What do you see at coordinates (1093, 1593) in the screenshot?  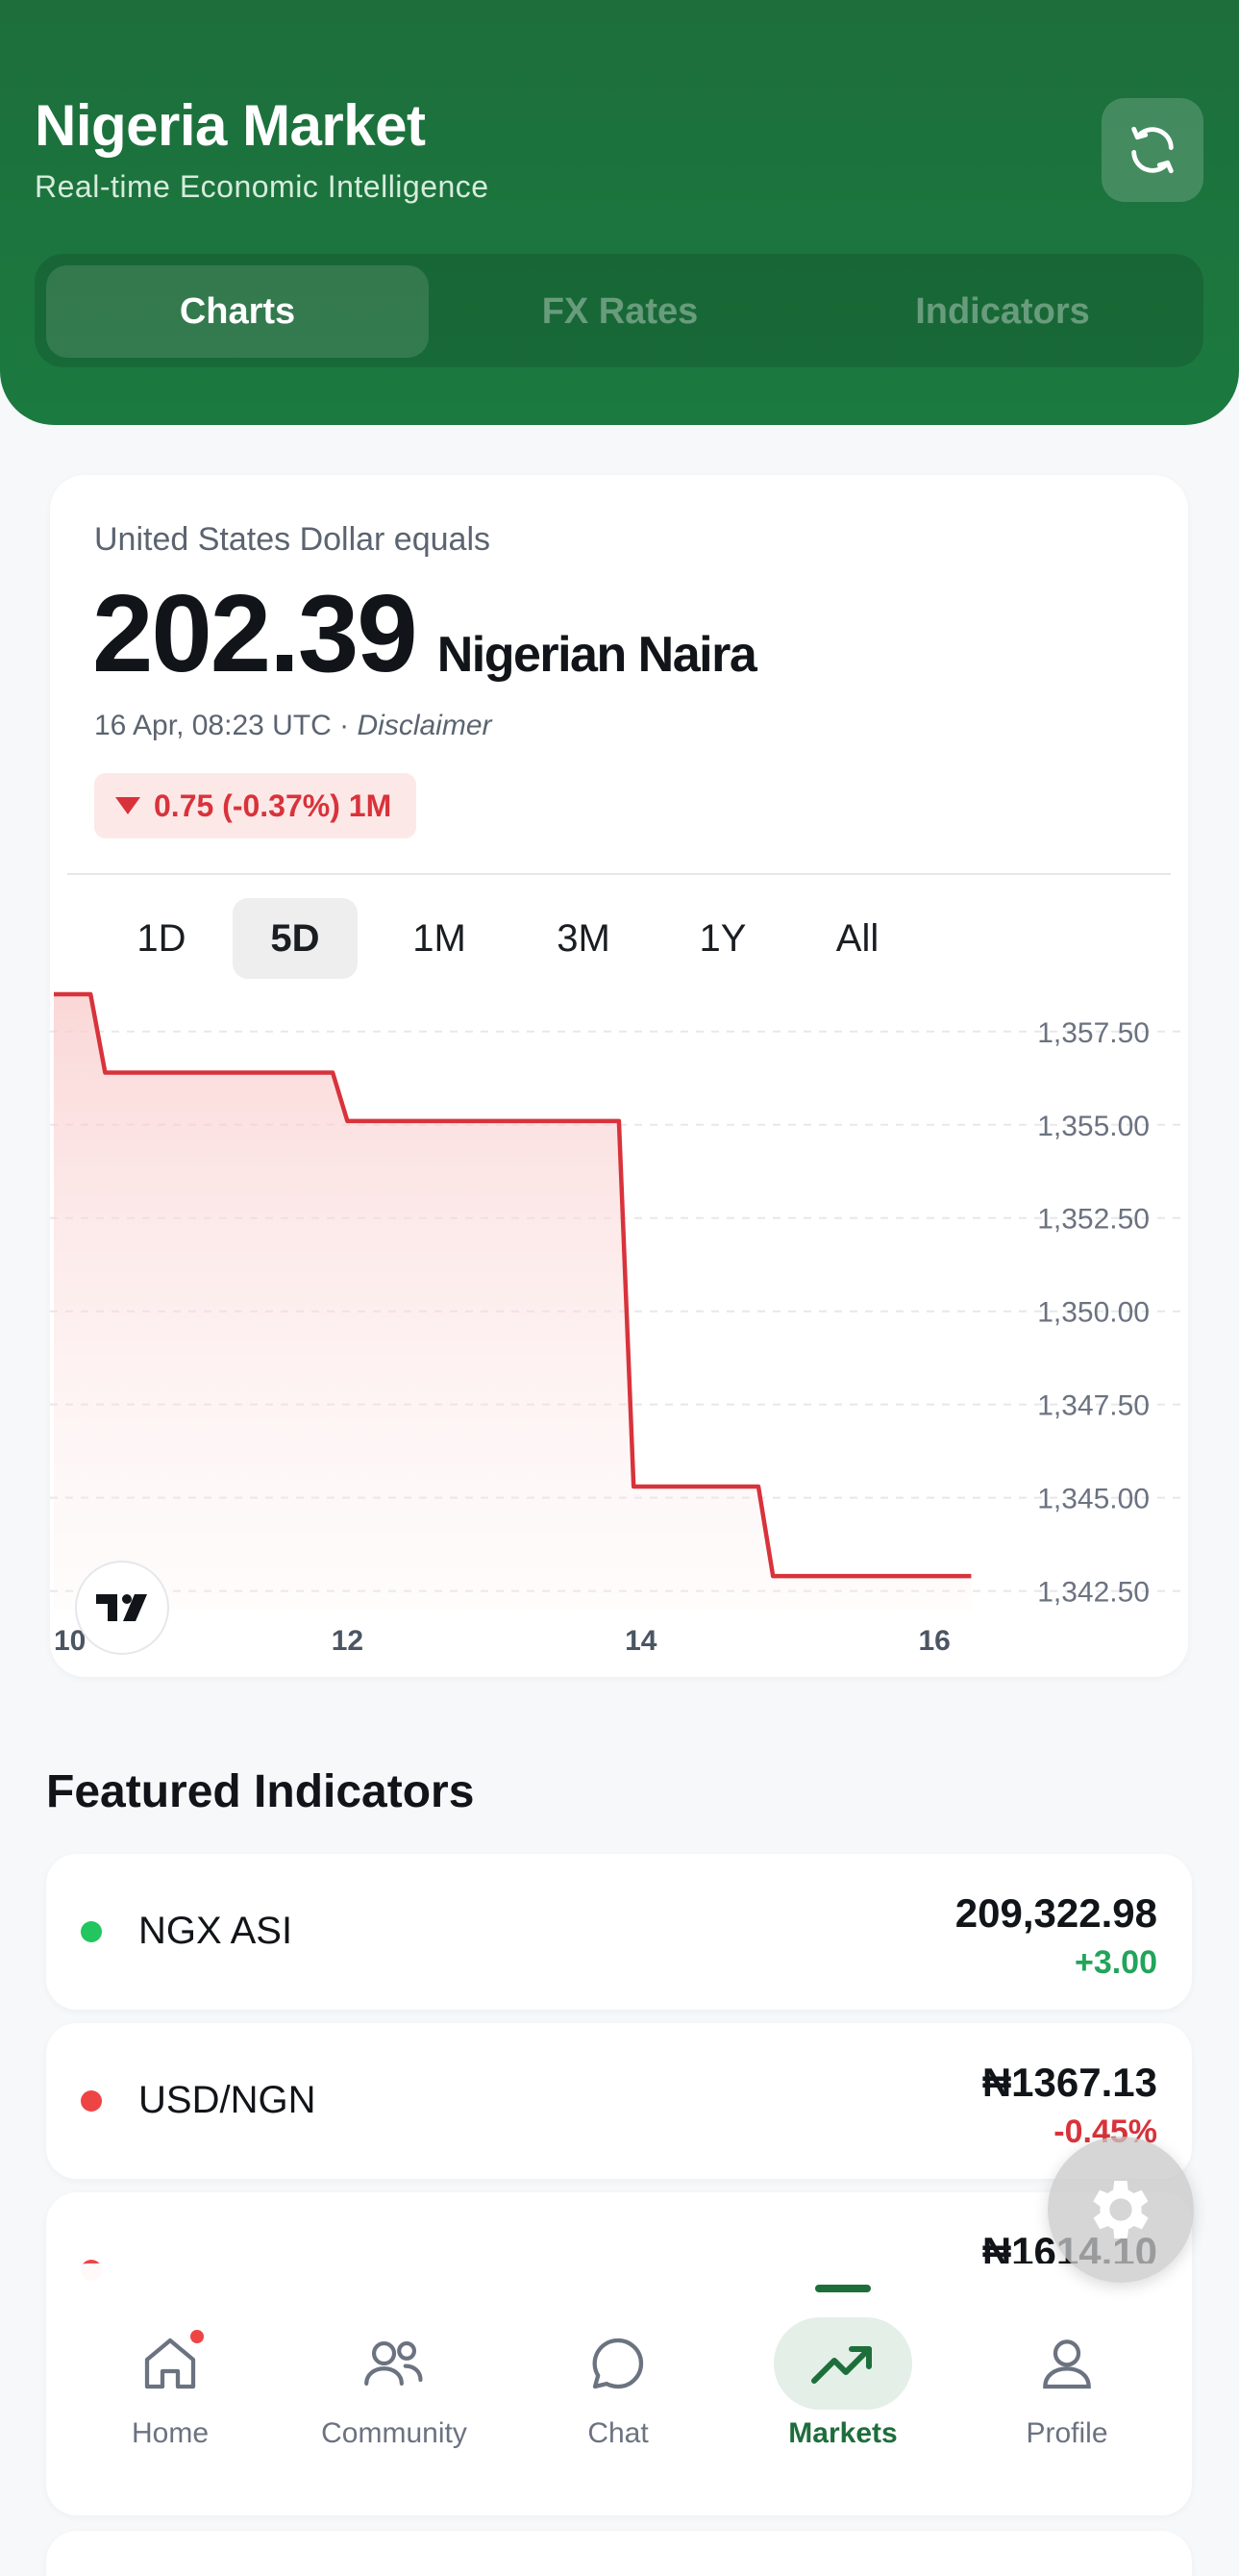 I see `y-tick-label: 1,342.50` at bounding box center [1093, 1593].